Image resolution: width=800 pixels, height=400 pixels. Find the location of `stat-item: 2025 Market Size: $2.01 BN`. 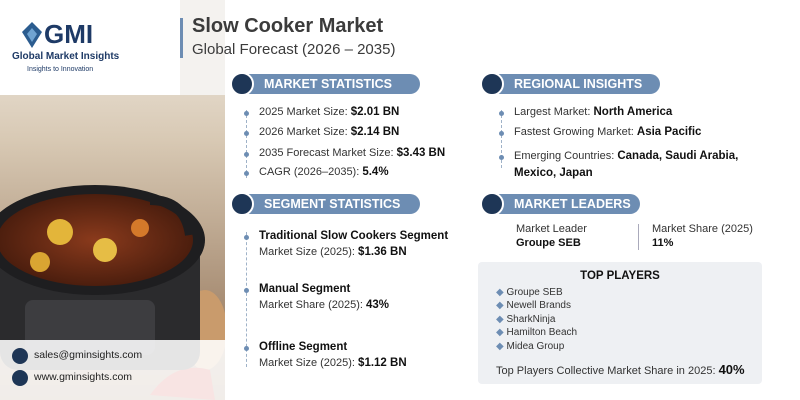

stat-item: 2025 Market Size: $2.01 BN is located at coordinates (329, 112).